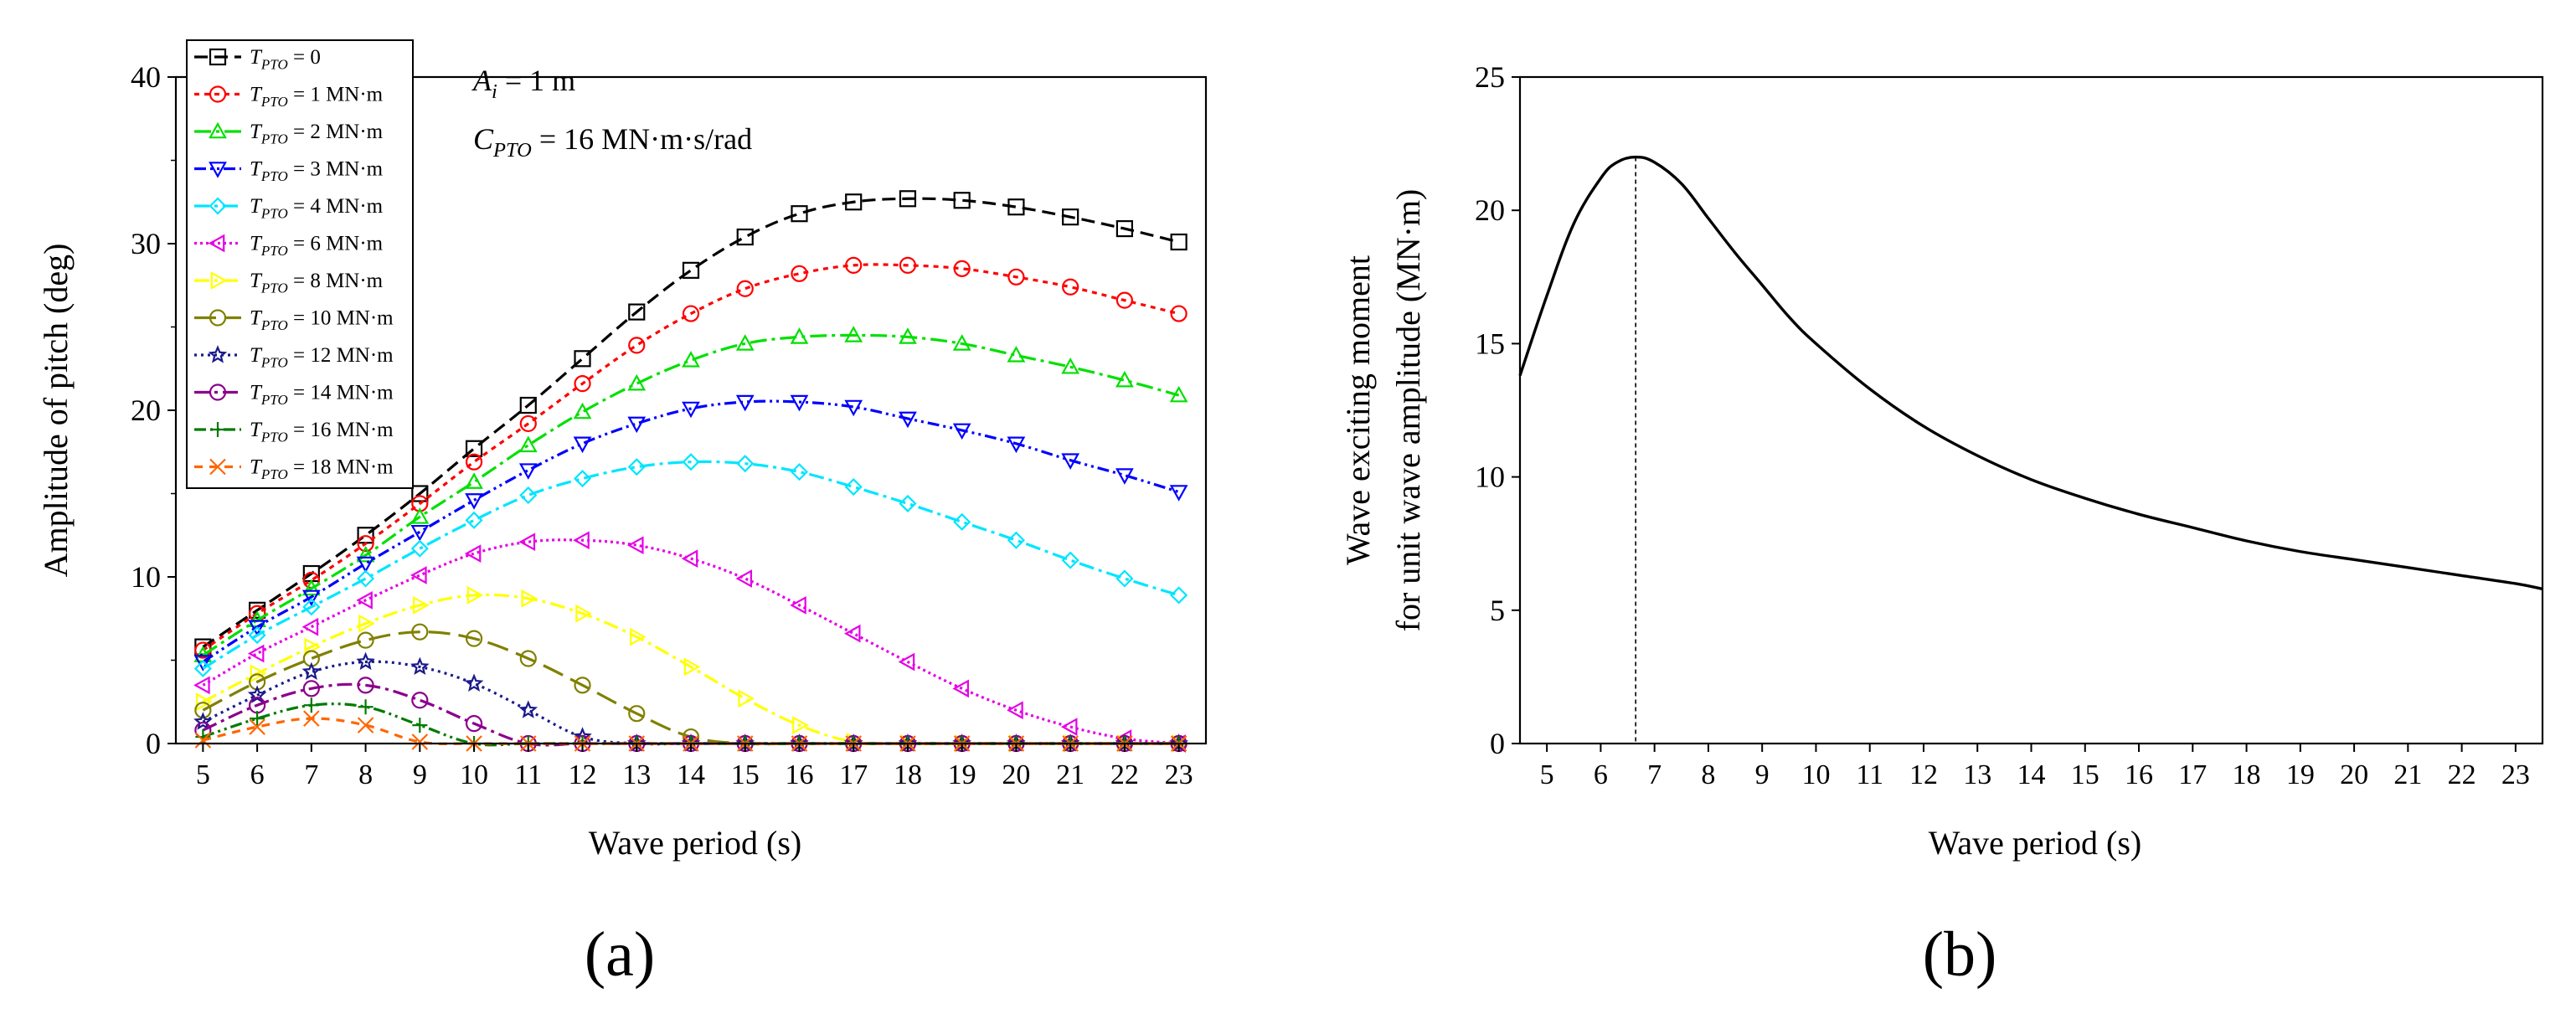 Image resolution: width=2576 pixels, height=1019 pixels. I want to click on x-tick-label: 19, so click(2300, 774).